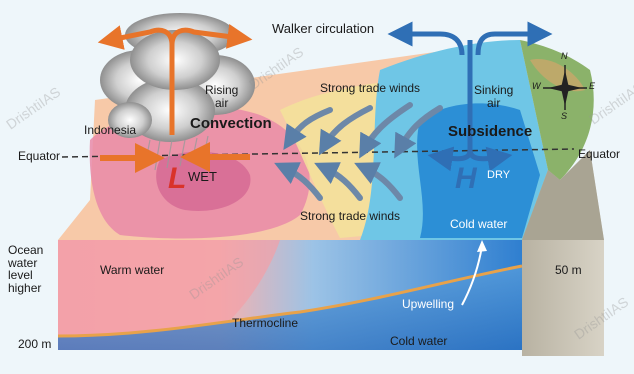  Describe the element at coordinates (323, 28) in the screenshot. I see `walker-circulation-label: Walker circulation` at that location.